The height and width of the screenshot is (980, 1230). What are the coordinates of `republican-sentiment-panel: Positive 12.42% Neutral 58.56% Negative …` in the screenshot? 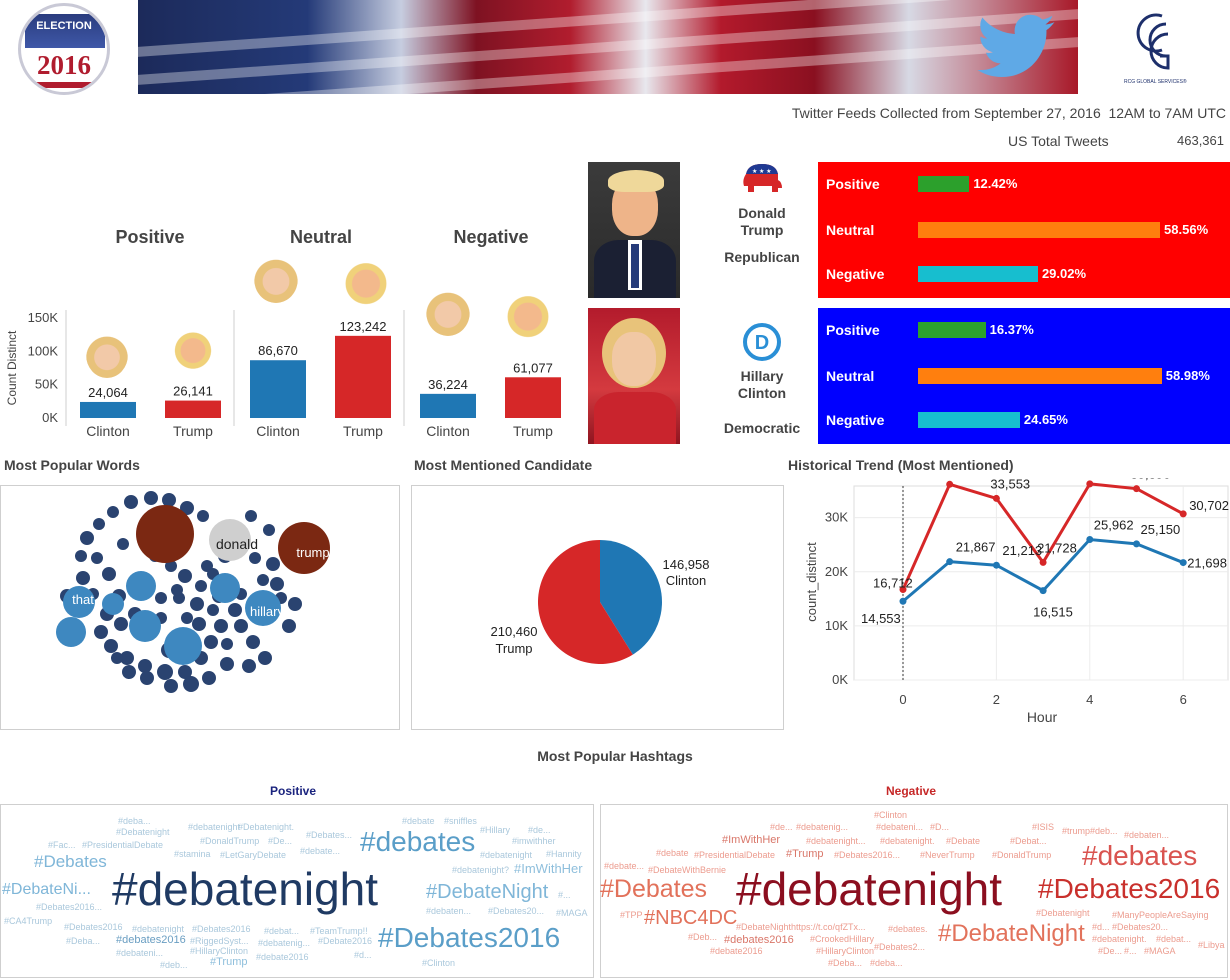 It's located at (1024, 230).